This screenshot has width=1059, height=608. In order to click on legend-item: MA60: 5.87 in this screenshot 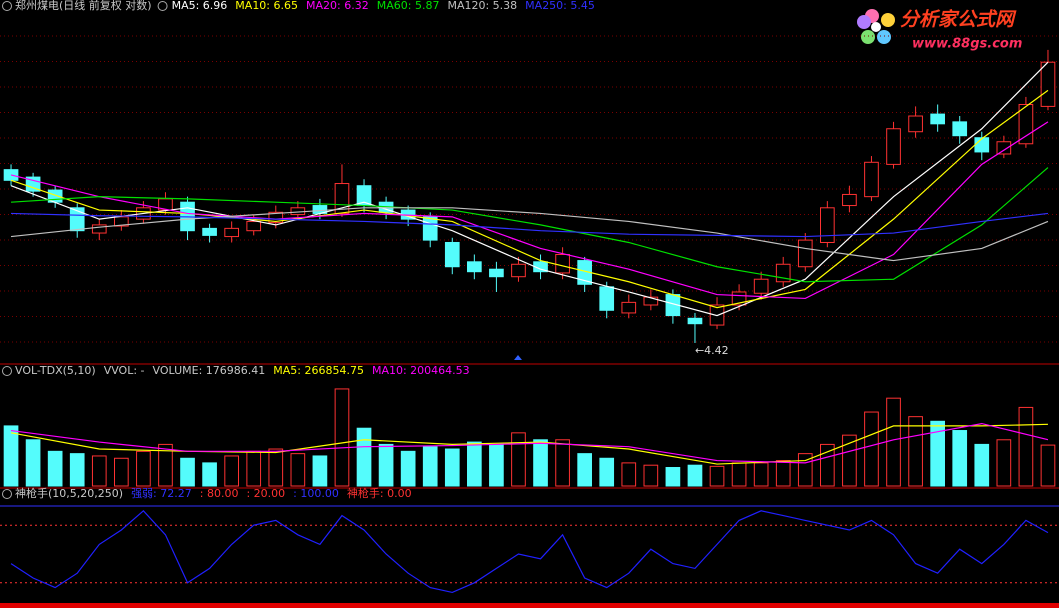, I will do `click(408, 6)`.